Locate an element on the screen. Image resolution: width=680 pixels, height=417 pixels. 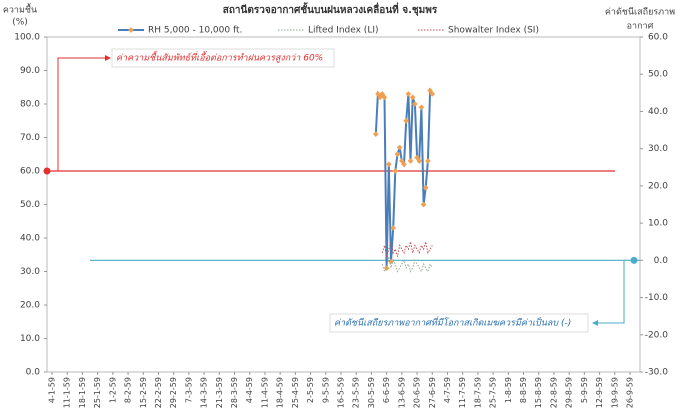
y-axis-label: (%) is located at coordinates (20, 23).